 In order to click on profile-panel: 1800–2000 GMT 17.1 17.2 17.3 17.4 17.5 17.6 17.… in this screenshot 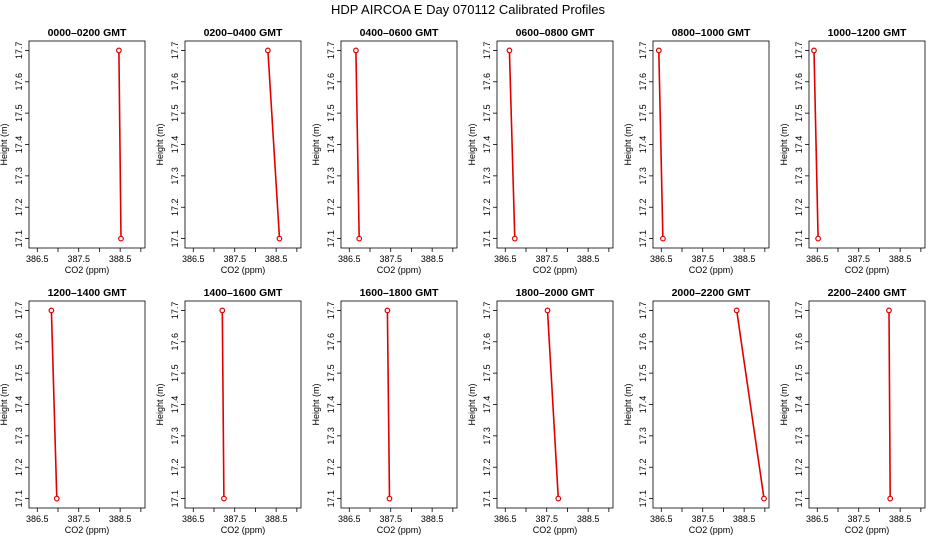, I will do `click(540, 411)`.